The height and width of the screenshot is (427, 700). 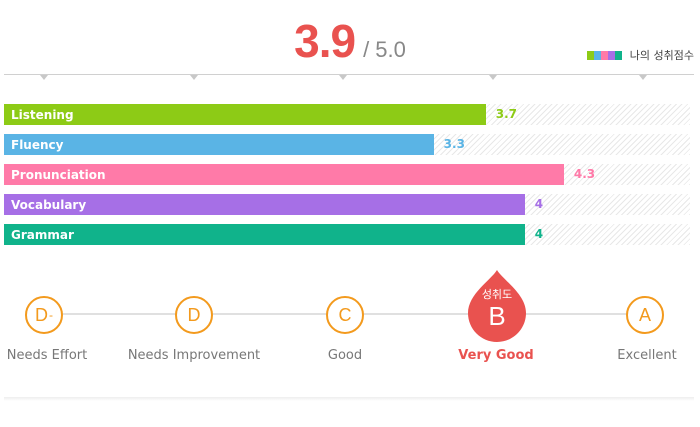 What do you see at coordinates (58, 174) in the screenshot?
I see `bar-label: Pronunciation` at bounding box center [58, 174].